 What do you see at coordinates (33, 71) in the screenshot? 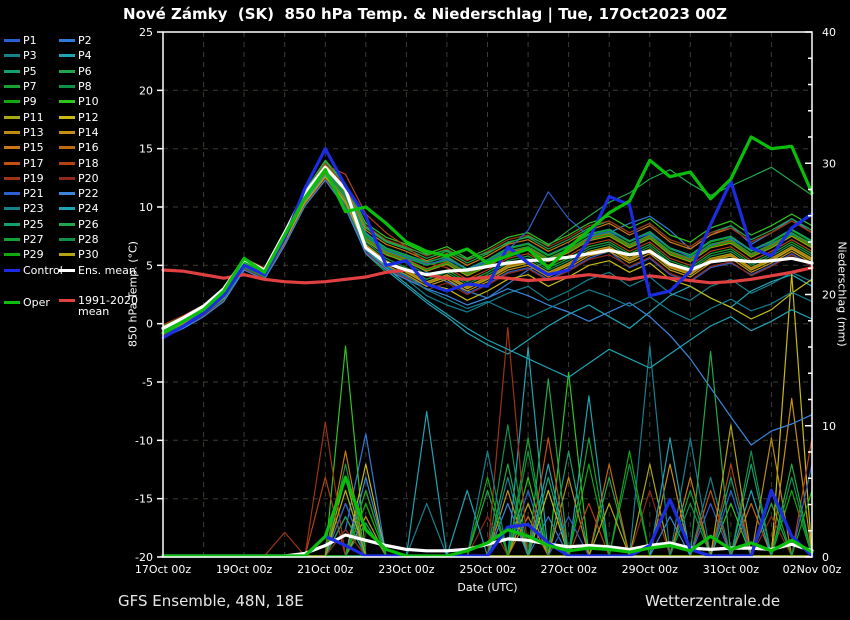
I see `legend-item-p5: P5` at bounding box center [33, 71].